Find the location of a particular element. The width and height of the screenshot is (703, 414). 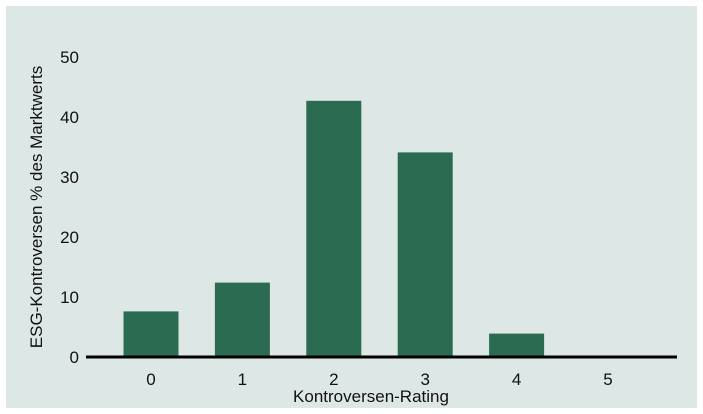

y-tick-label: 40 is located at coordinates (69, 117).